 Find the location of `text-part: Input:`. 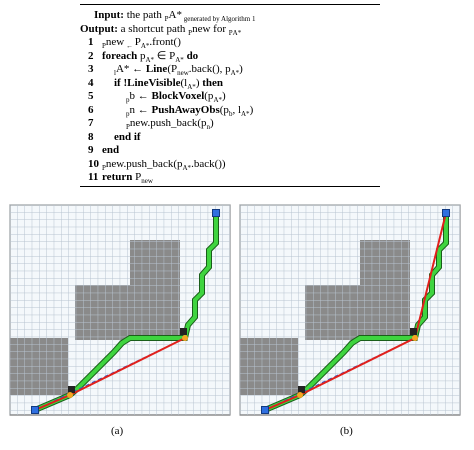

text-part: Input: is located at coordinates (109, 15).